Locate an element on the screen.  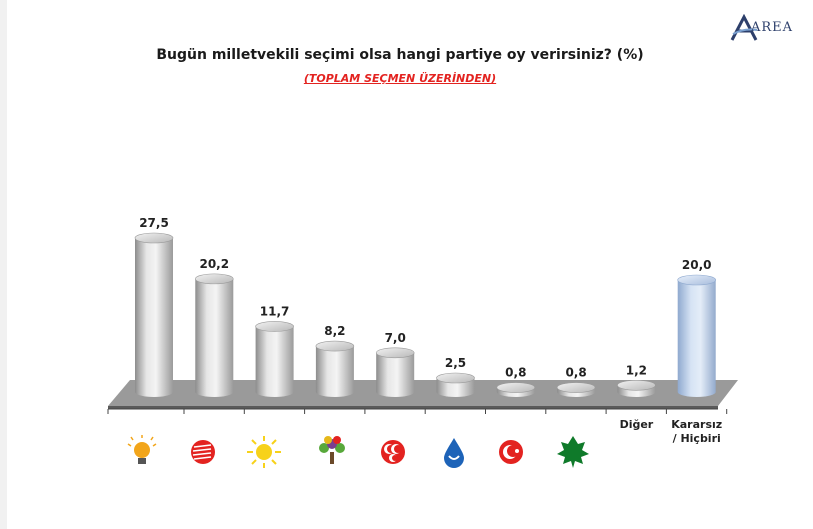
category-labels: Diğer Kararsız / Hiçbiri is located at coordinates (671, 431).